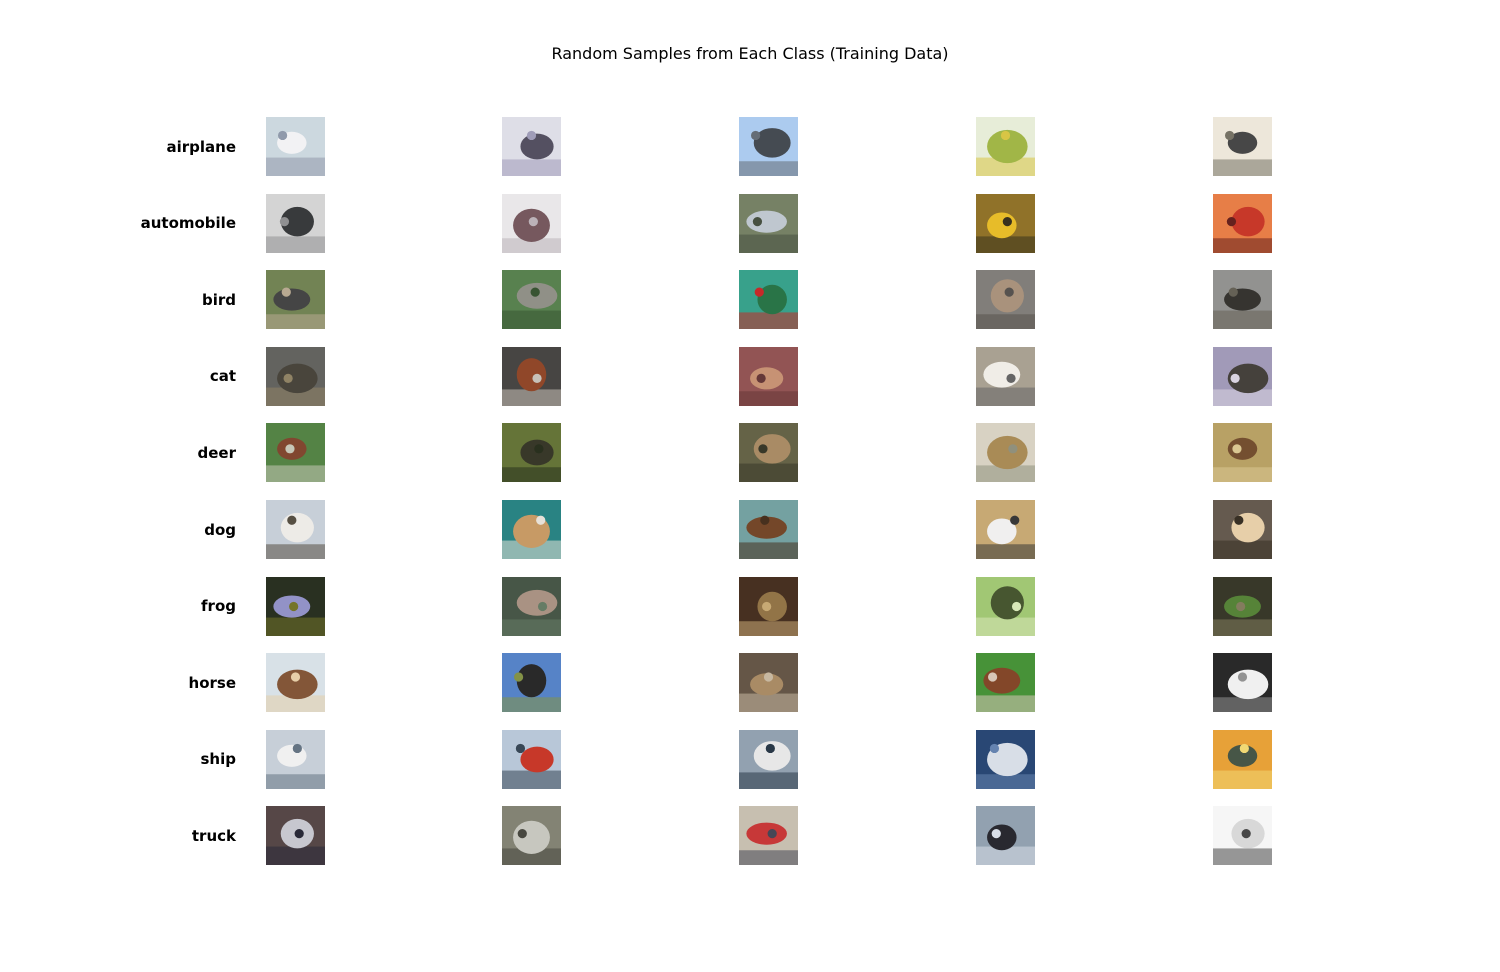 The height and width of the screenshot is (972, 1500). What do you see at coordinates (218, 606) in the screenshot?
I see `class-label-frog: frog` at bounding box center [218, 606].